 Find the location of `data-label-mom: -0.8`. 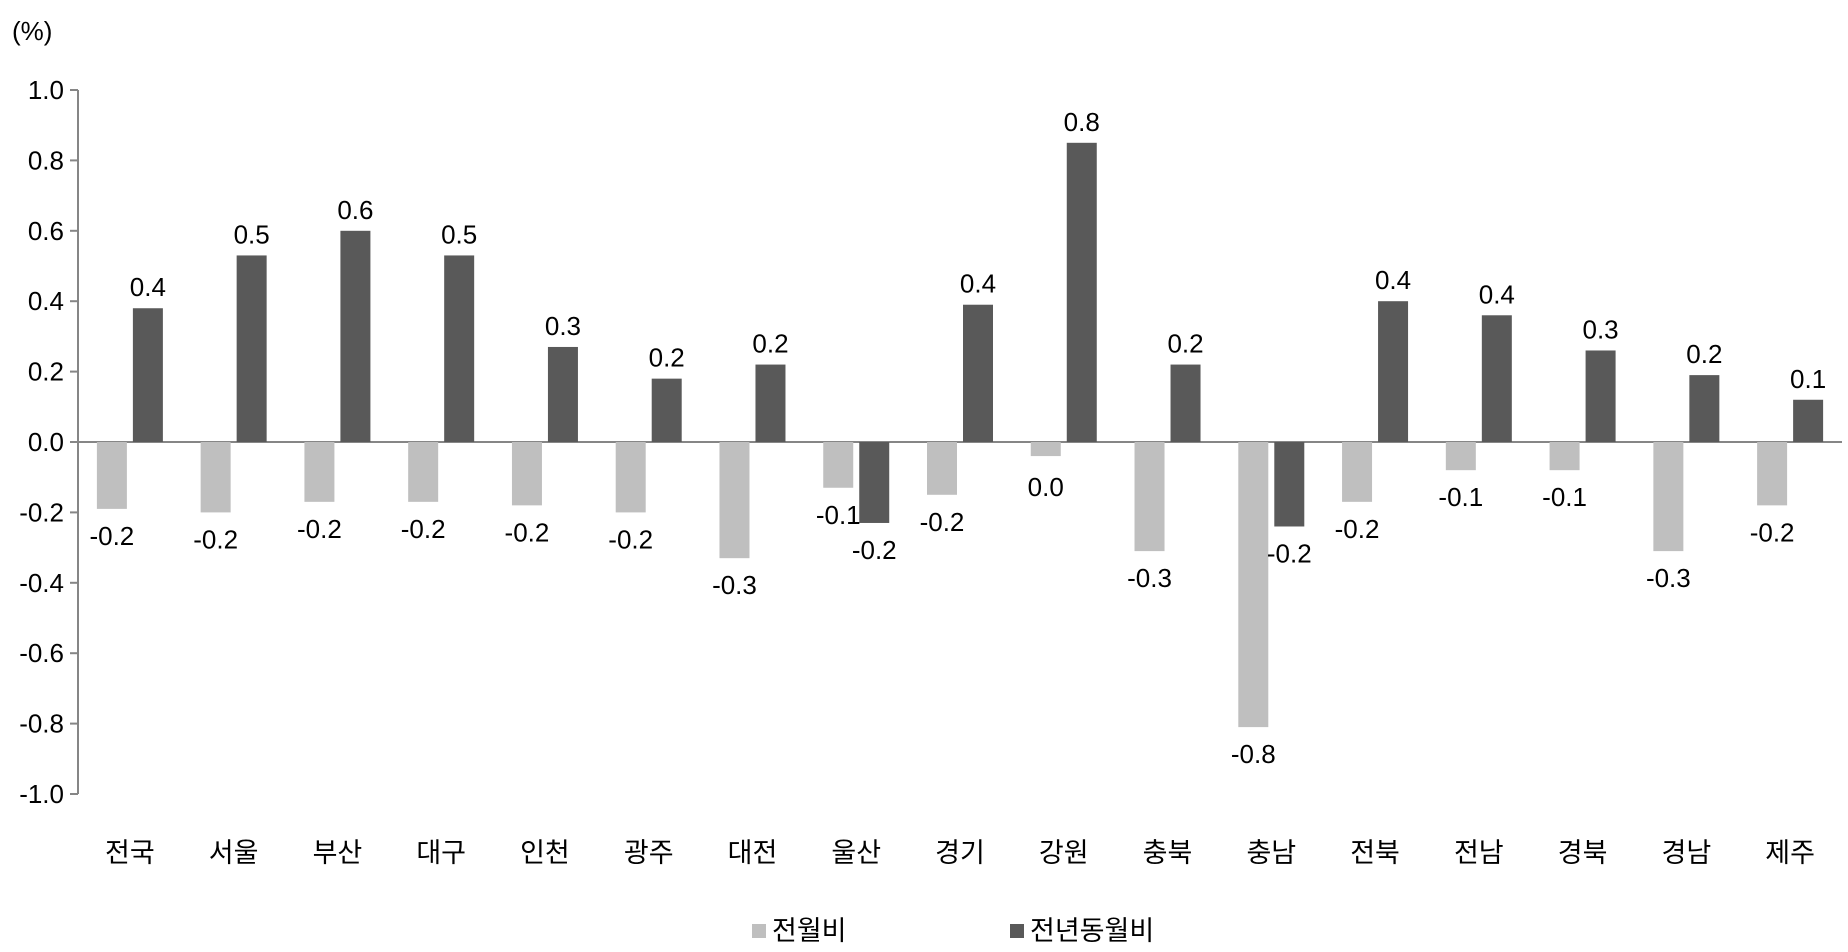

data-label-mom: -0.8 is located at coordinates (1253, 754).